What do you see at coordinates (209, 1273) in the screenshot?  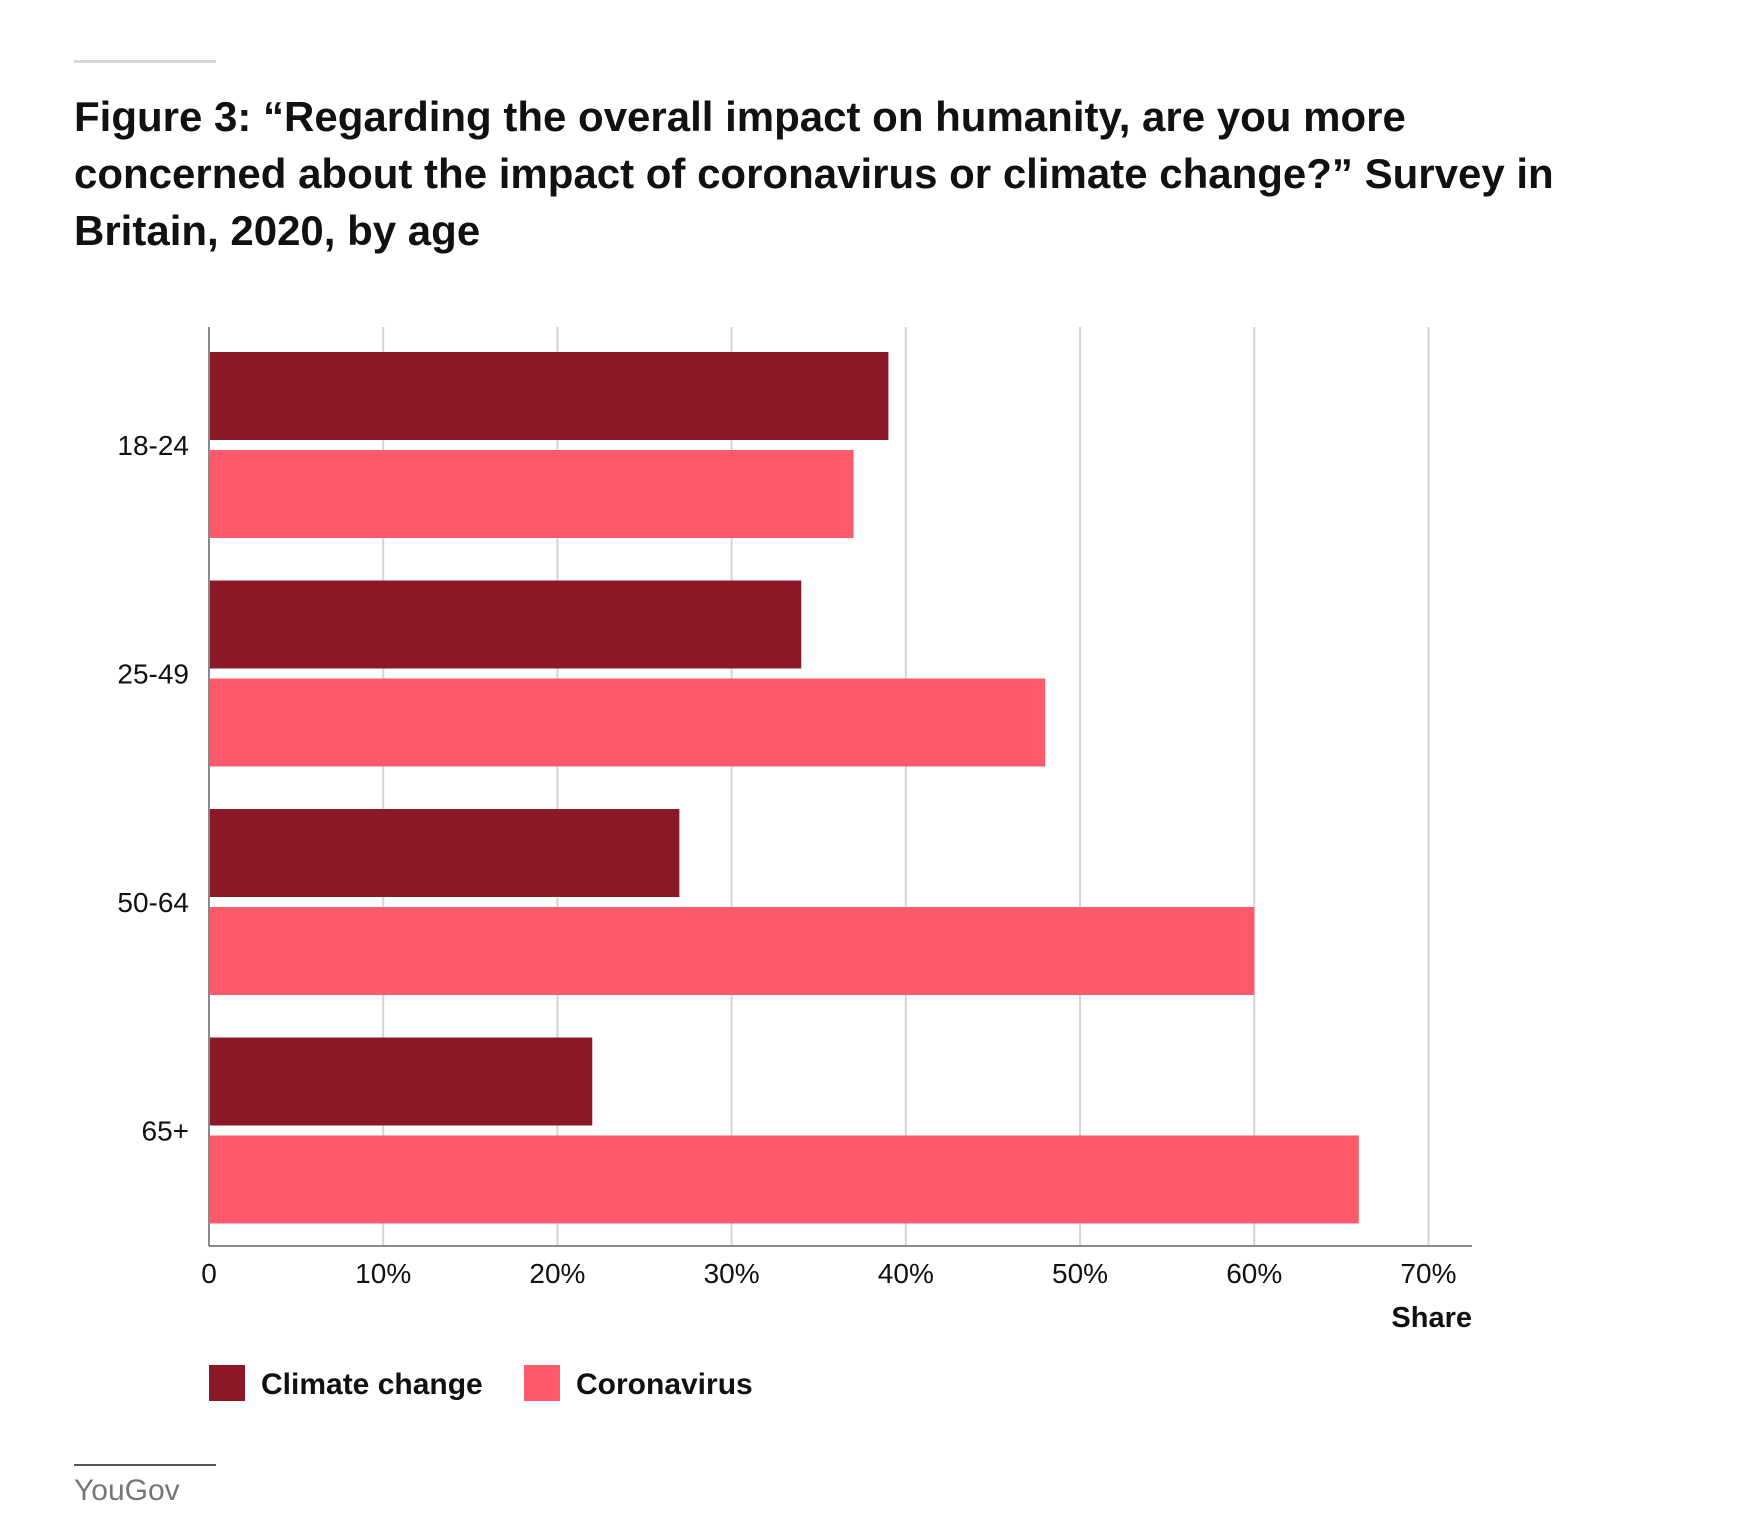 I see `x-tick-label-0: 0` at bounding box center [209, 1273].